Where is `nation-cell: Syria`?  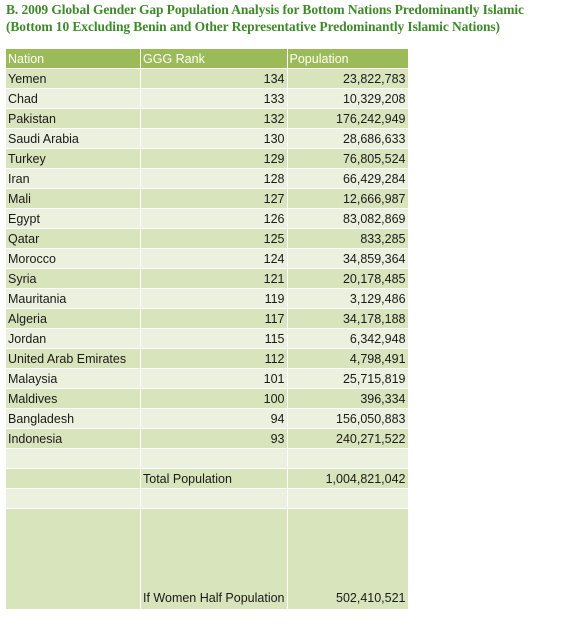
nation-cell: Syria is located at coordinates (73, 278).